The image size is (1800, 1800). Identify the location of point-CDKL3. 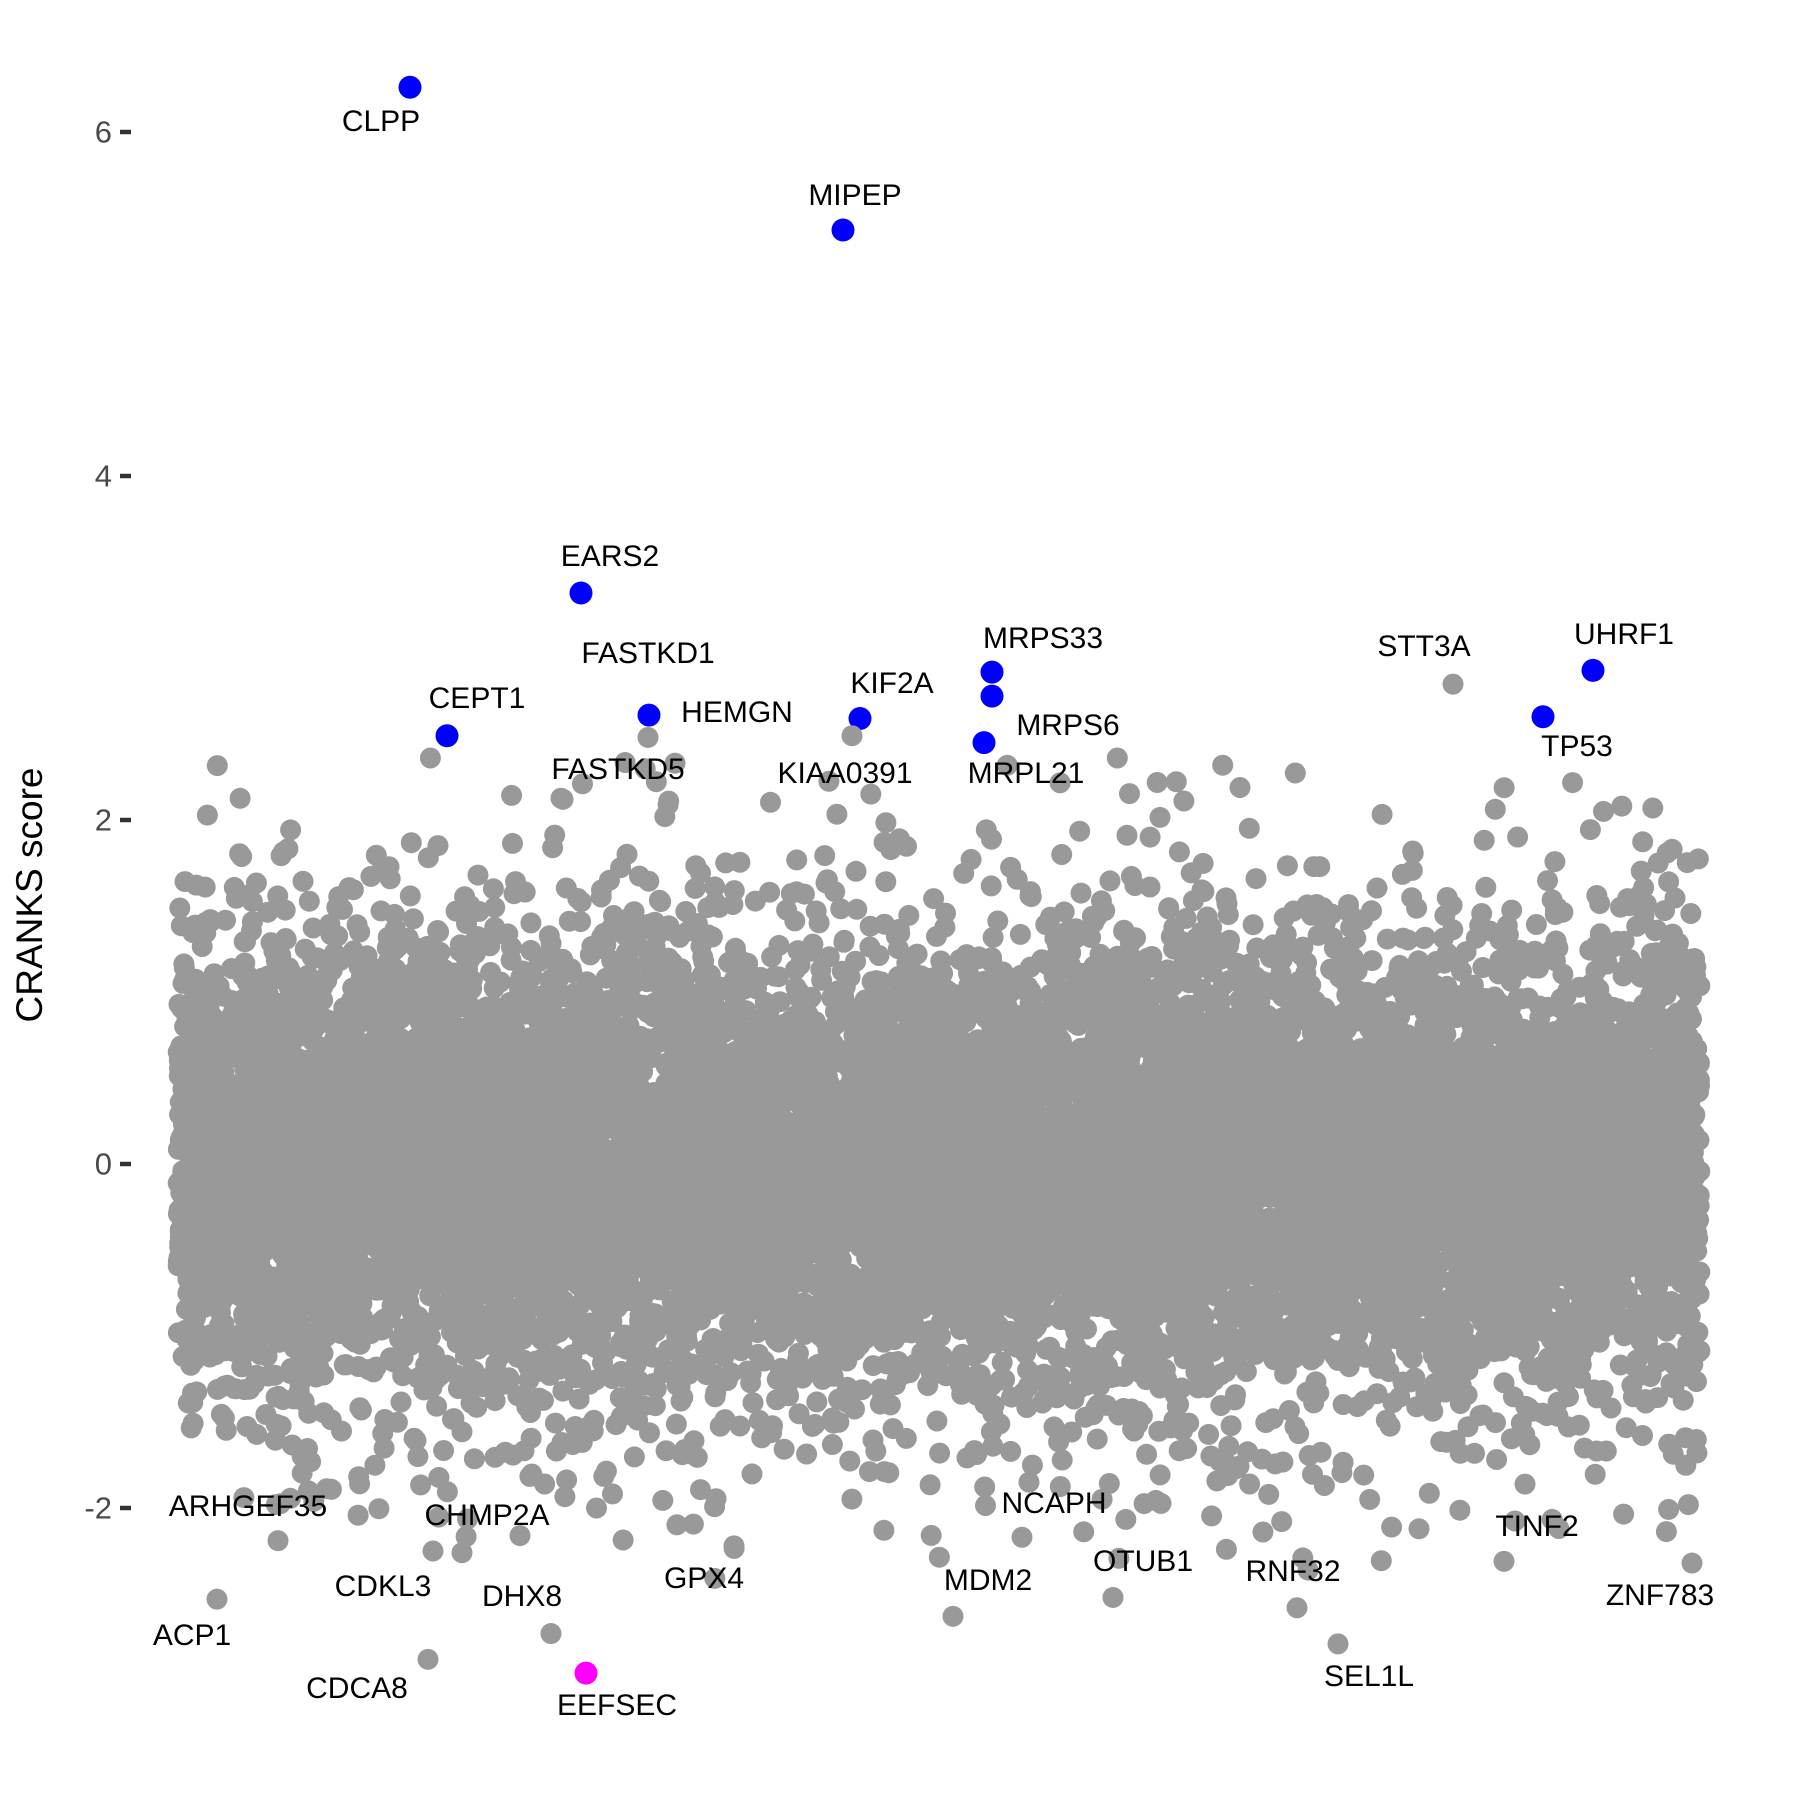
(462, 1553).